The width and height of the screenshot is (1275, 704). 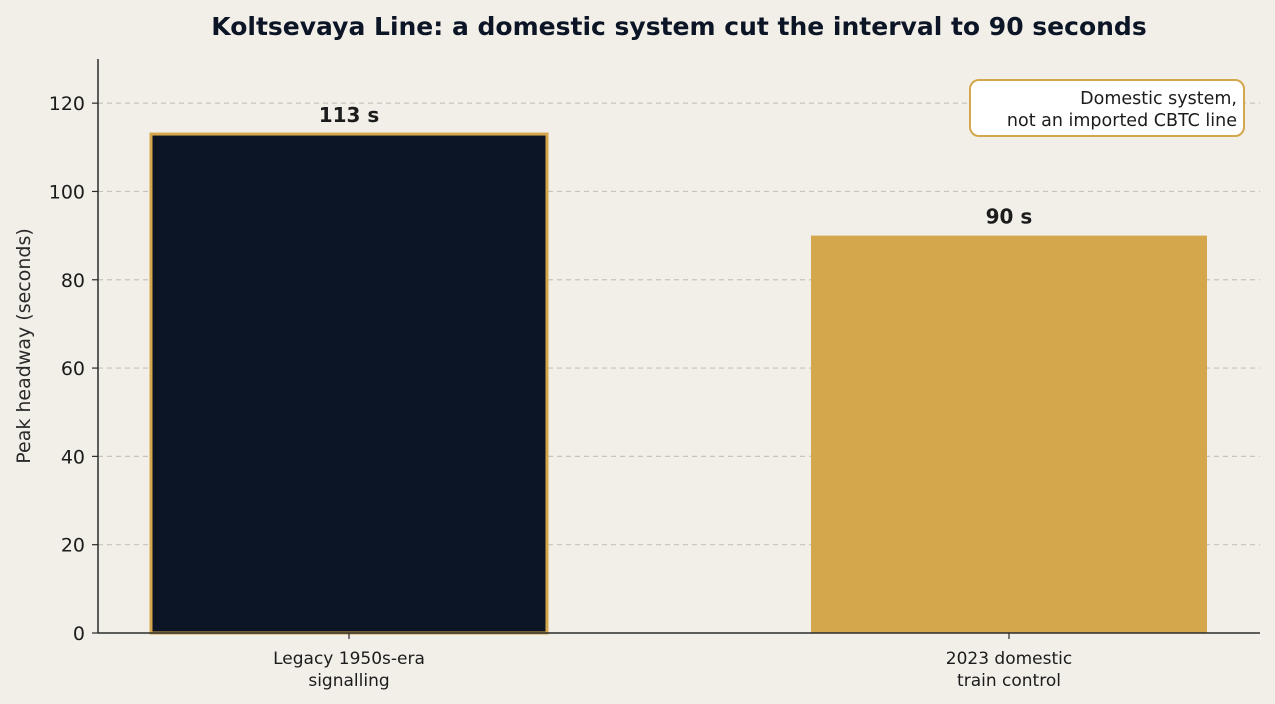 I want to click on y-tick-label: 0, so click(x=79, y=634).